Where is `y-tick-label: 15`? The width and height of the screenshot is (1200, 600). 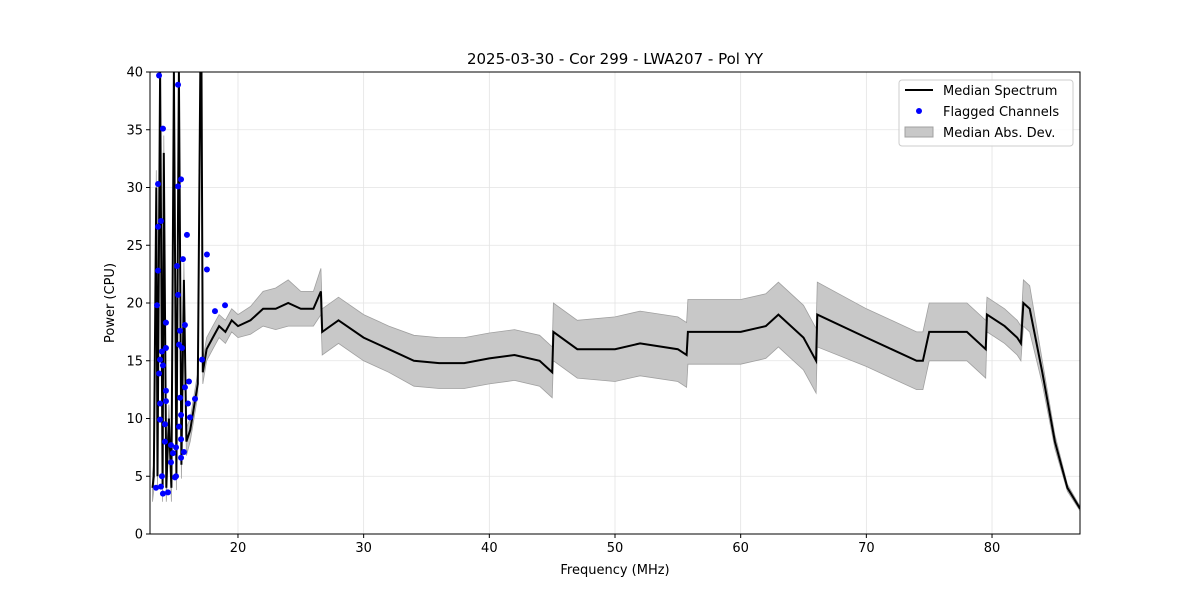 y-tick-label: 15 is located at coordinates (134, 361).